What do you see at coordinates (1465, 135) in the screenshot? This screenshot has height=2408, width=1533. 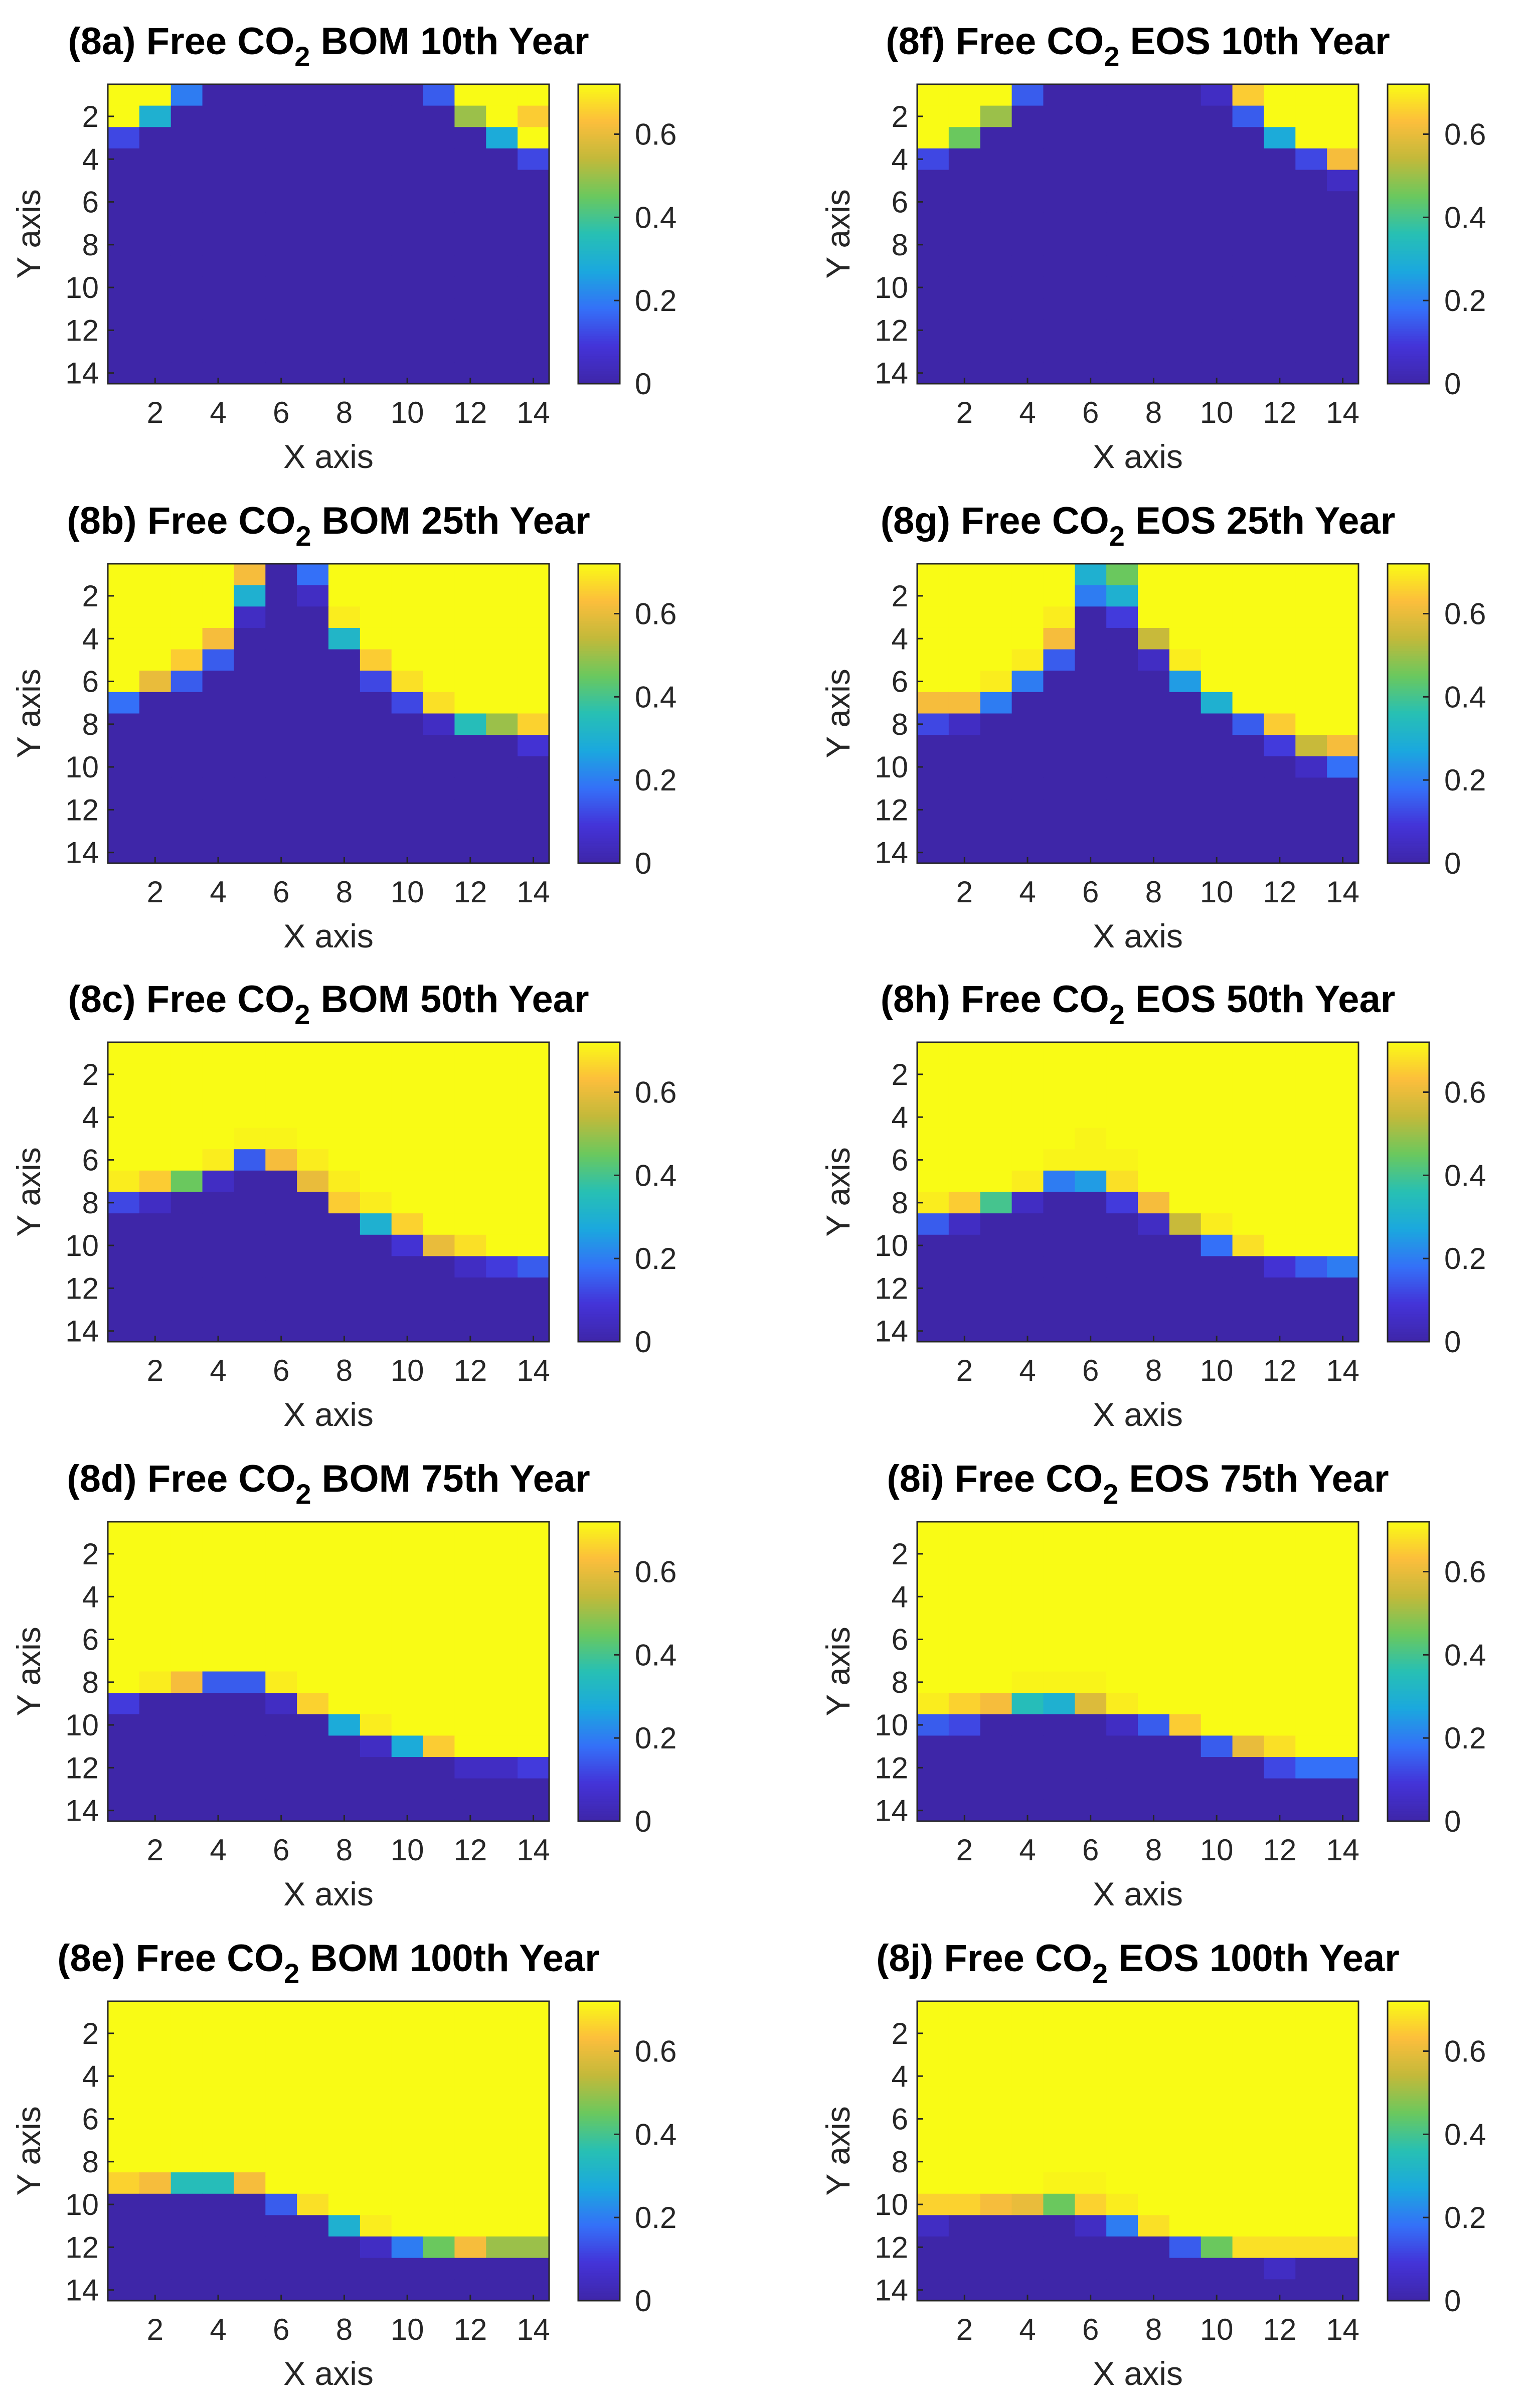 I see `colorbar-tick-label: 0.6` at bounding box center [1465, 135].